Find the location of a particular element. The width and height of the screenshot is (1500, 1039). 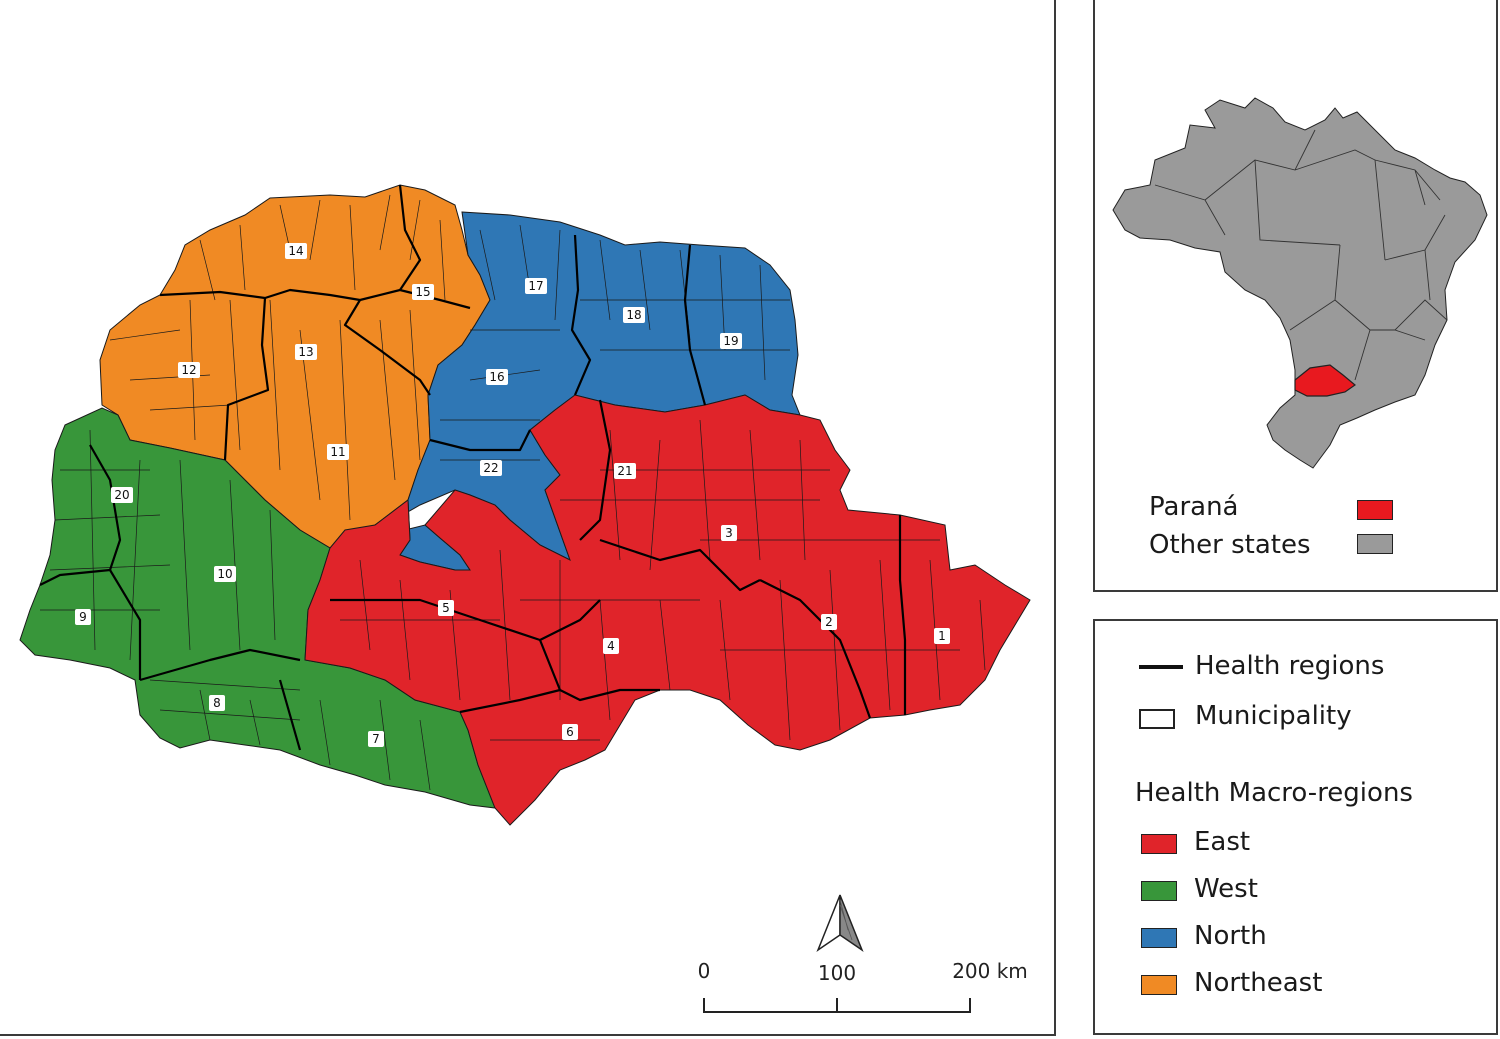

scale-bar: 0 100 200 km is located at coordinates (863, 986).